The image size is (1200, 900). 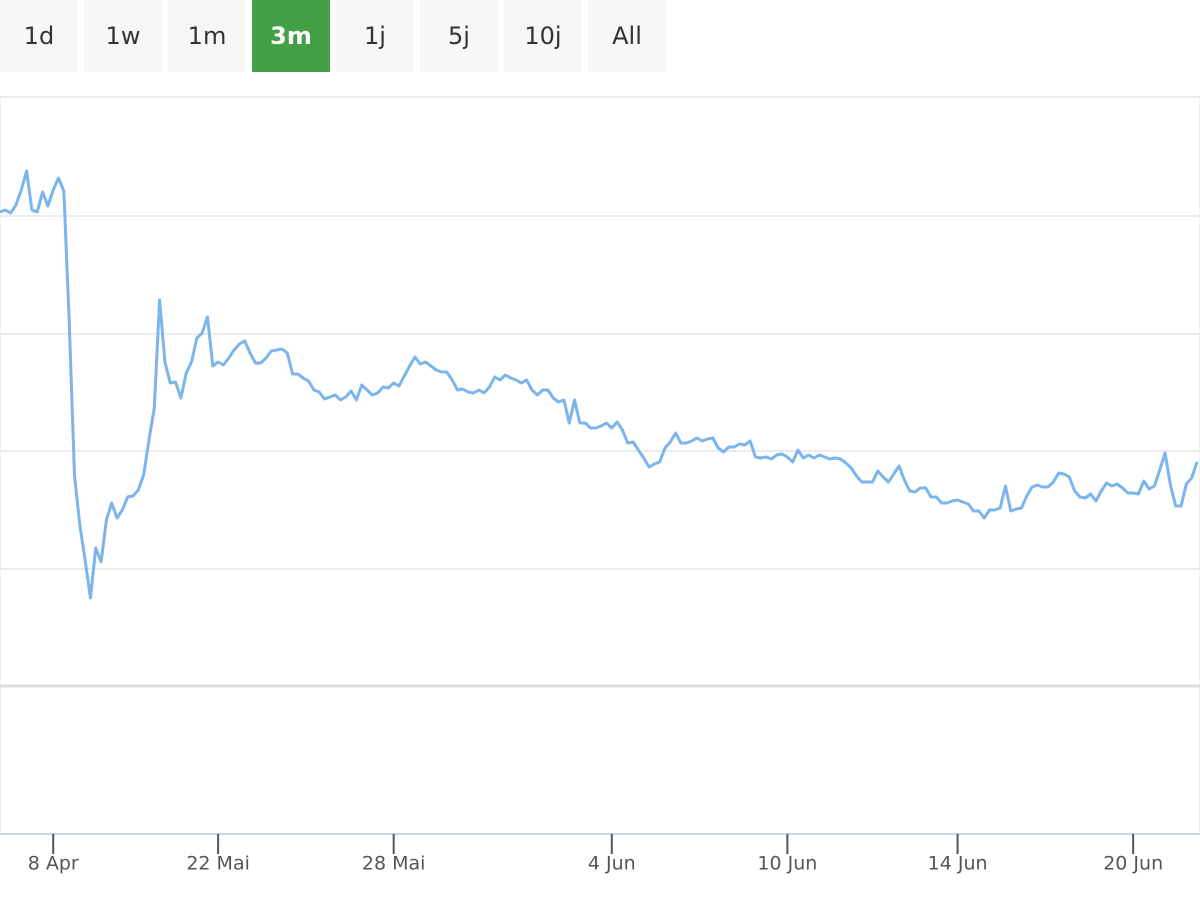 What do you see at coordinates (123, 36) in the screenshot?
I see `range-button: 1w` at bounding box center [123, 36].